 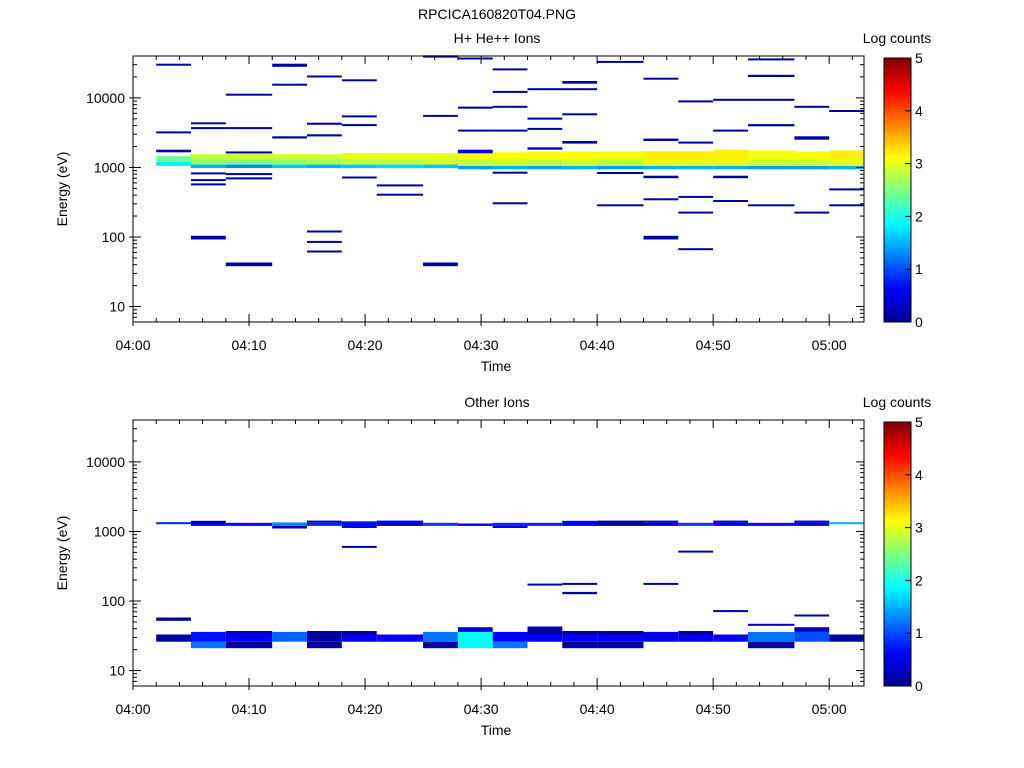 What do you see at coordinates (919, 580) in the screenshot?
I see `colorbar-tick-label: 2` at bounding box center [919, 580].